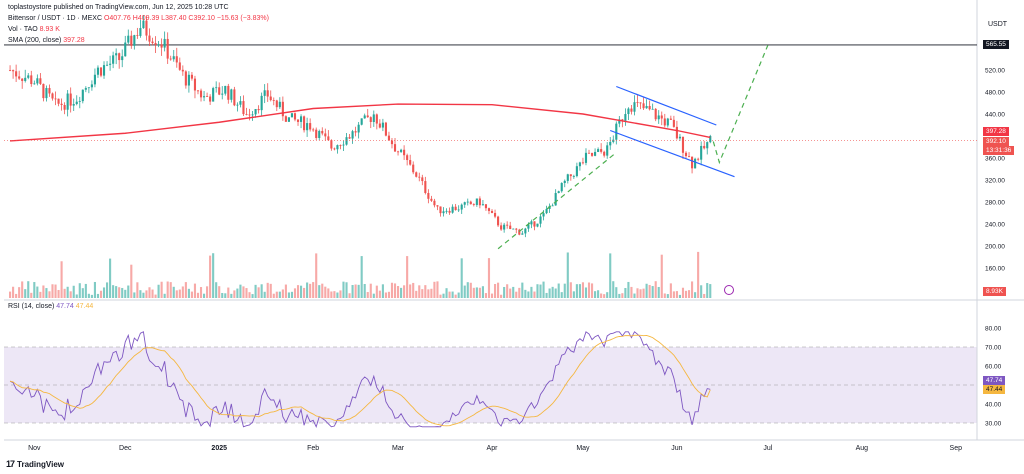 Image resolution: width=1024 pixels, height=474 pixels. What do you see at coordinates (34, 29) in the screenshot?
I see `volume-legend: Vol · TAO 8.93 K` at bounding box center [34, 29].